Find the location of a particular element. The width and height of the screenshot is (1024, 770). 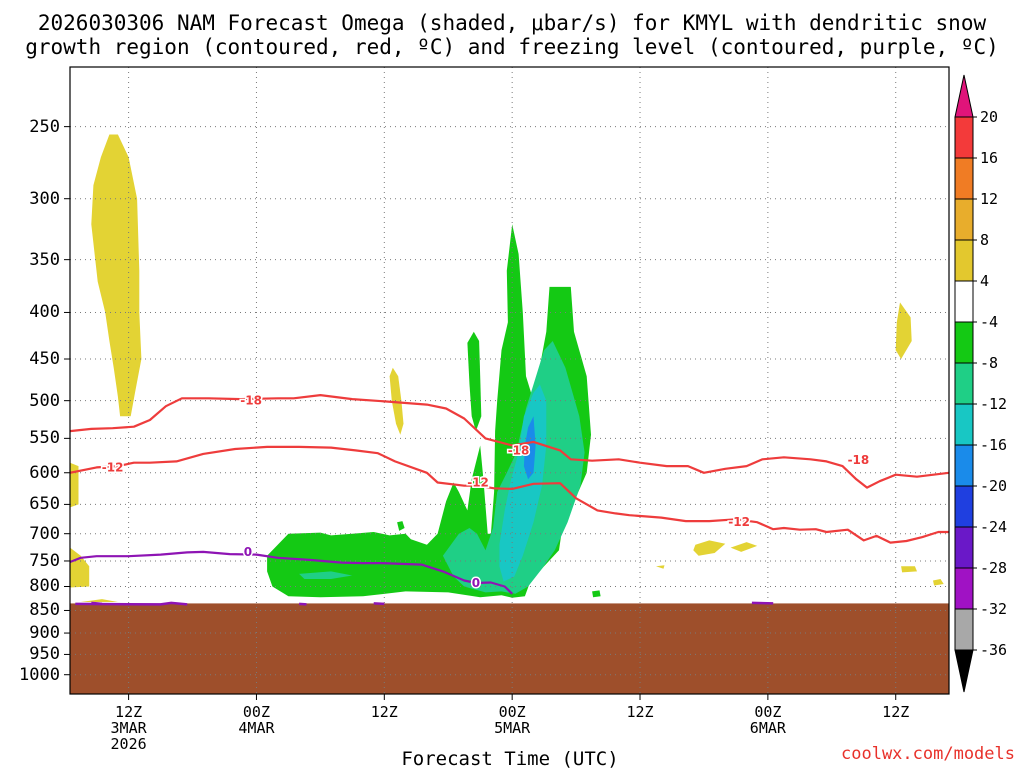

colorbar-label: -20 is located at coordinates (994, 486).